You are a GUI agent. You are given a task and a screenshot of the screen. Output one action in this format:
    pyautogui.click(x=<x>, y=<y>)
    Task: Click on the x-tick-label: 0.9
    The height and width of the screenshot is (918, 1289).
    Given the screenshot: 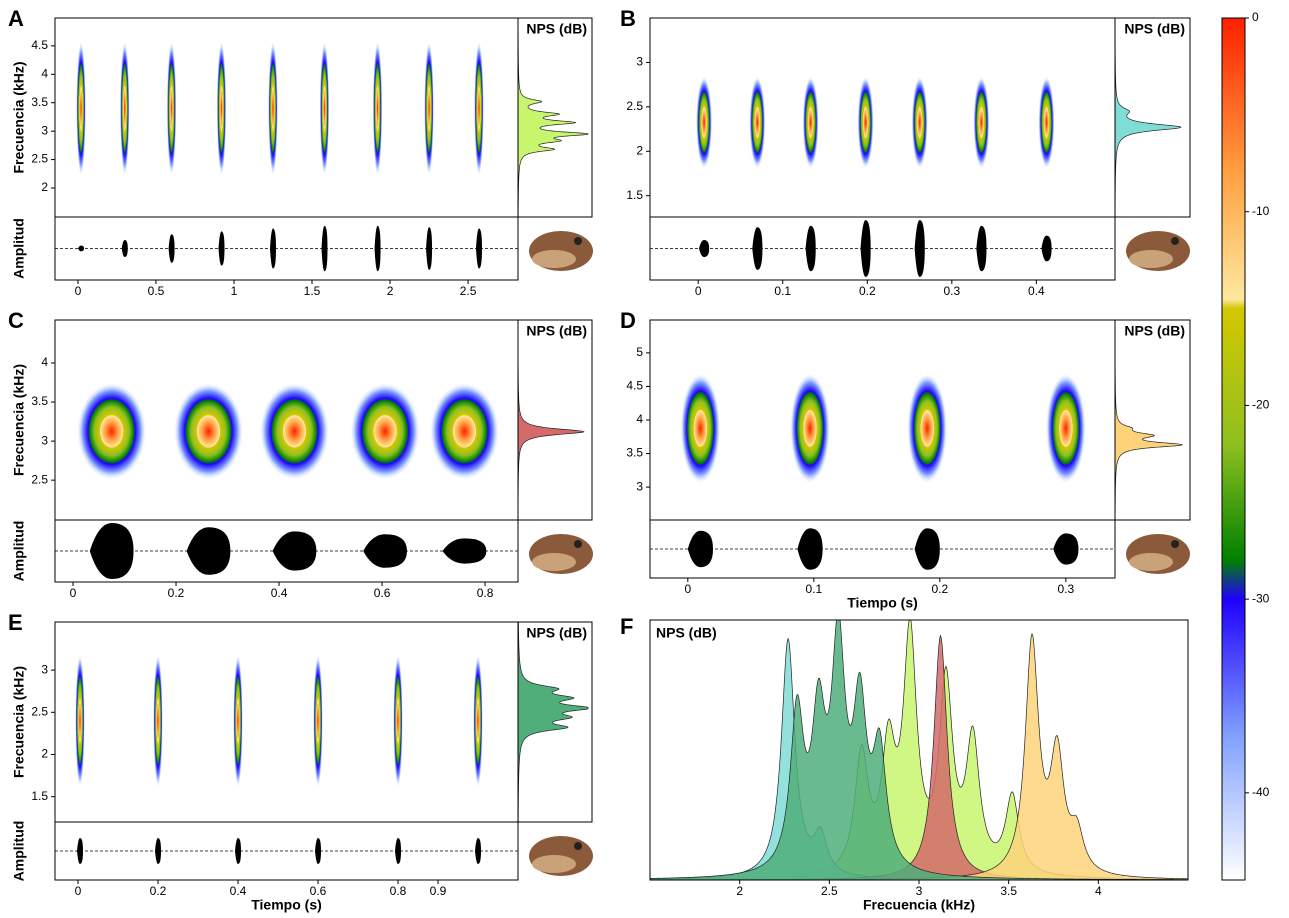 What is the action you would take?
    pyautogui.click(x=438, y=891)
    